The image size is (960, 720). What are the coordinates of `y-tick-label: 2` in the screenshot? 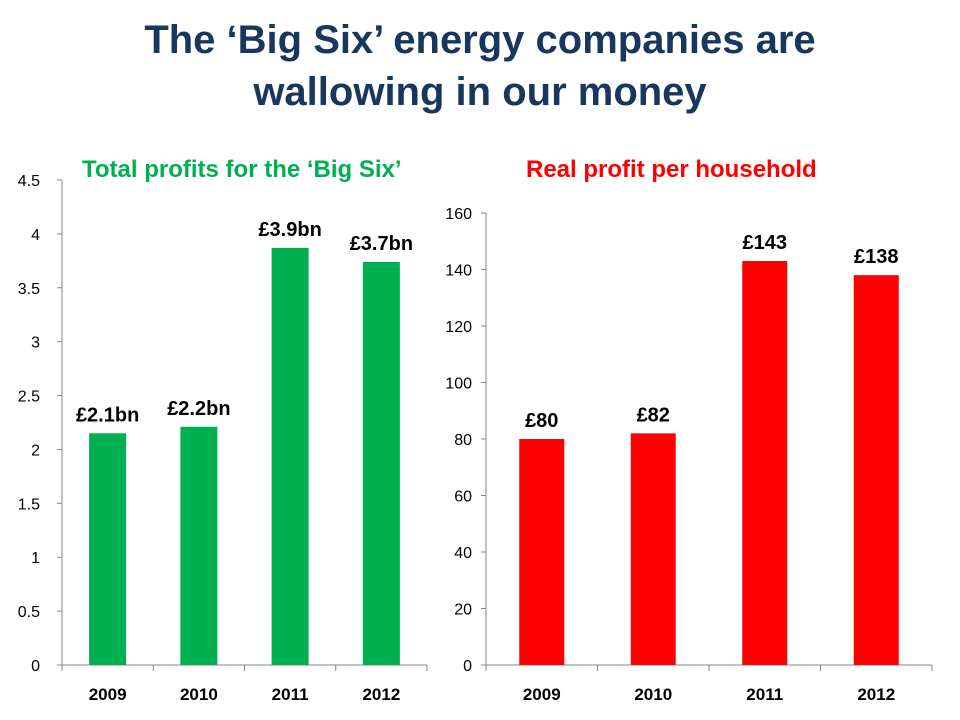 It's located at (35, 450).